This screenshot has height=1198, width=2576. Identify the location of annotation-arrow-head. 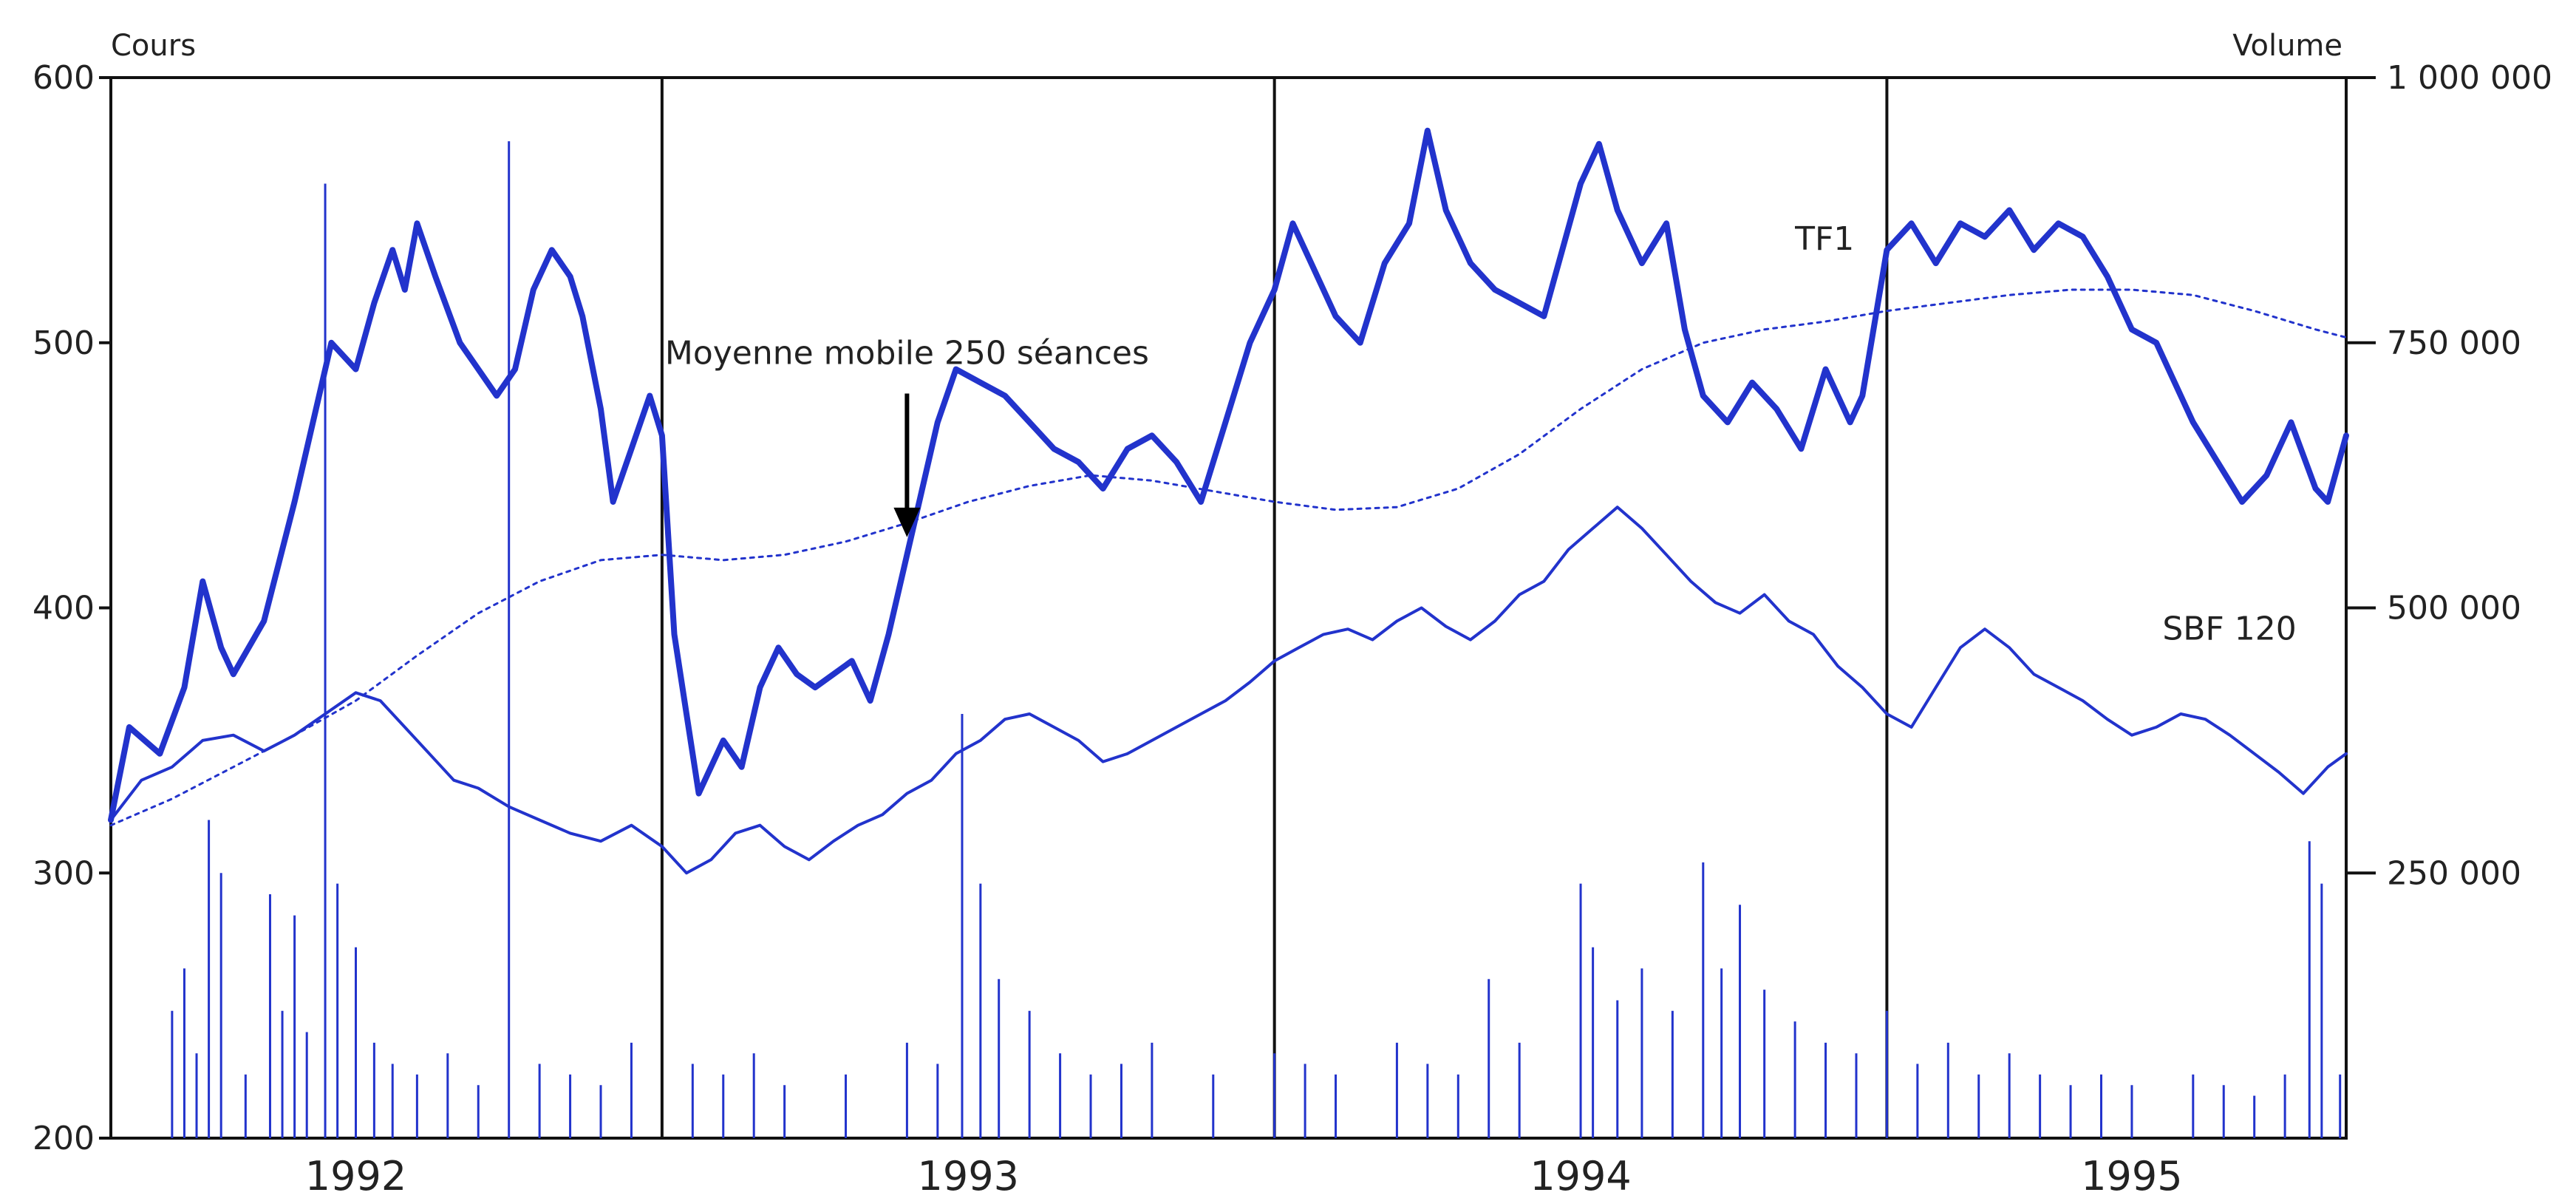
(907, 522).